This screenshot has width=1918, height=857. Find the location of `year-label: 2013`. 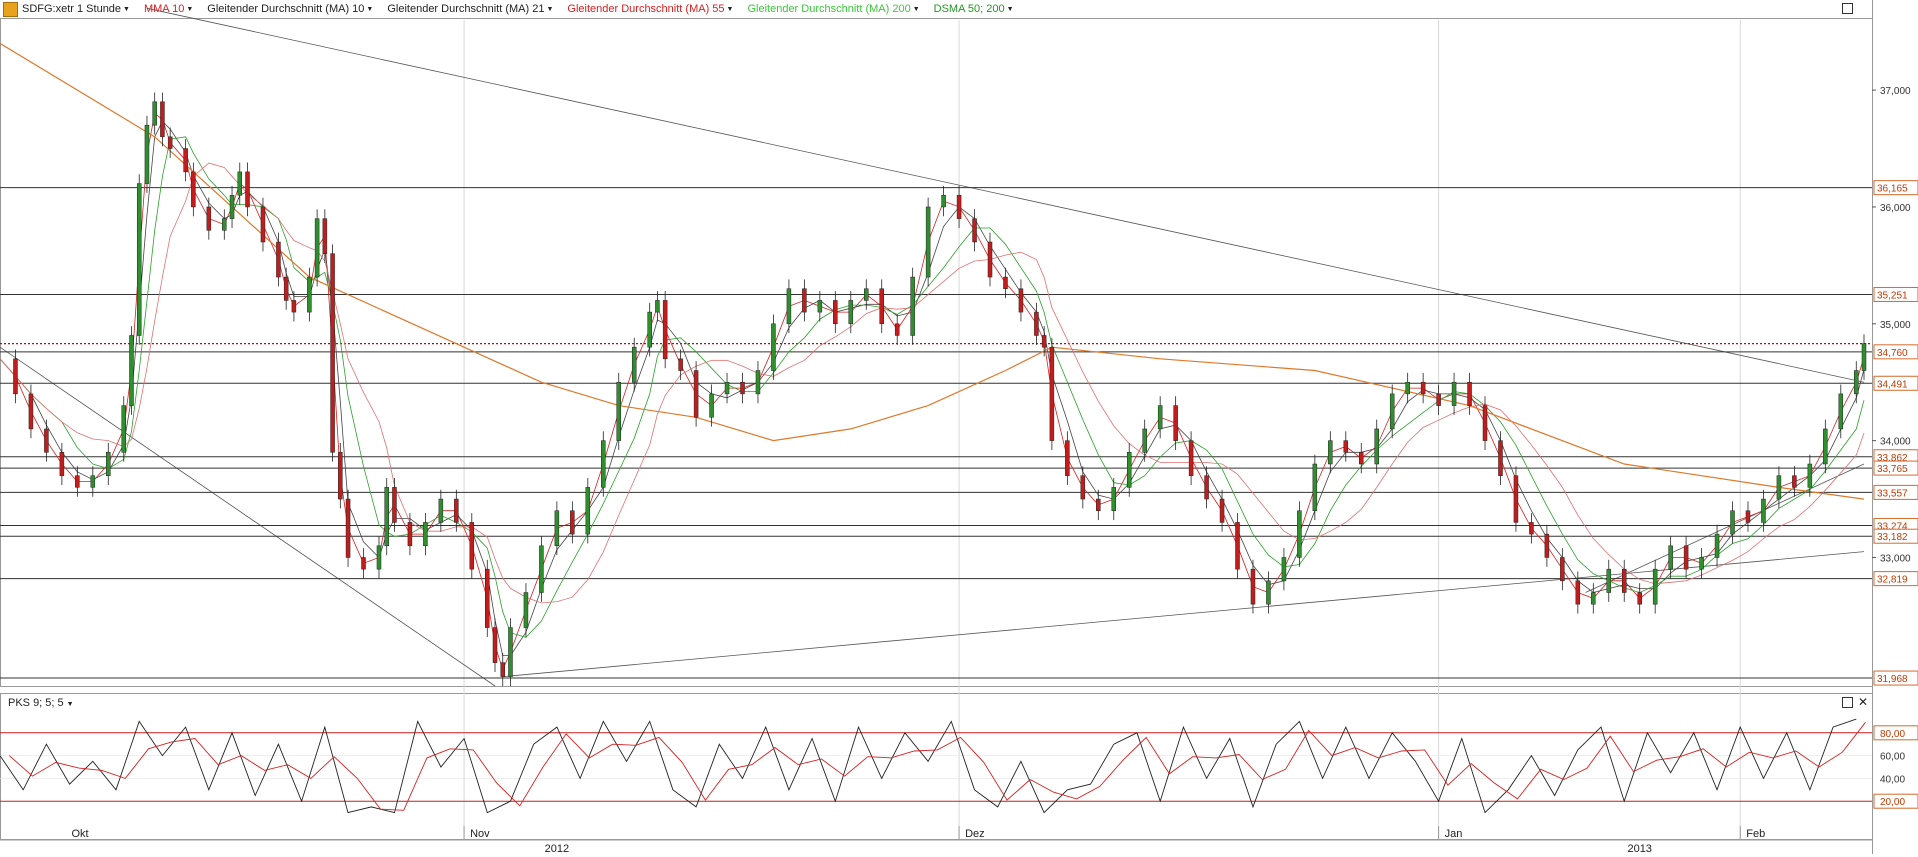

year-label: 2013 is located at coordinates (1639, 848).